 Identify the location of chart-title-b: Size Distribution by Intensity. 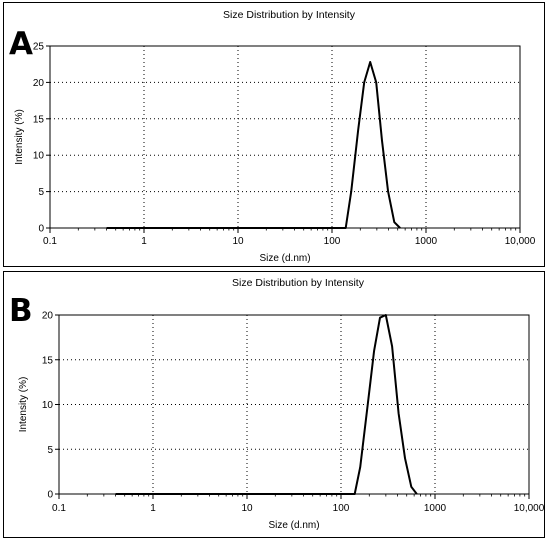
(298, 283).